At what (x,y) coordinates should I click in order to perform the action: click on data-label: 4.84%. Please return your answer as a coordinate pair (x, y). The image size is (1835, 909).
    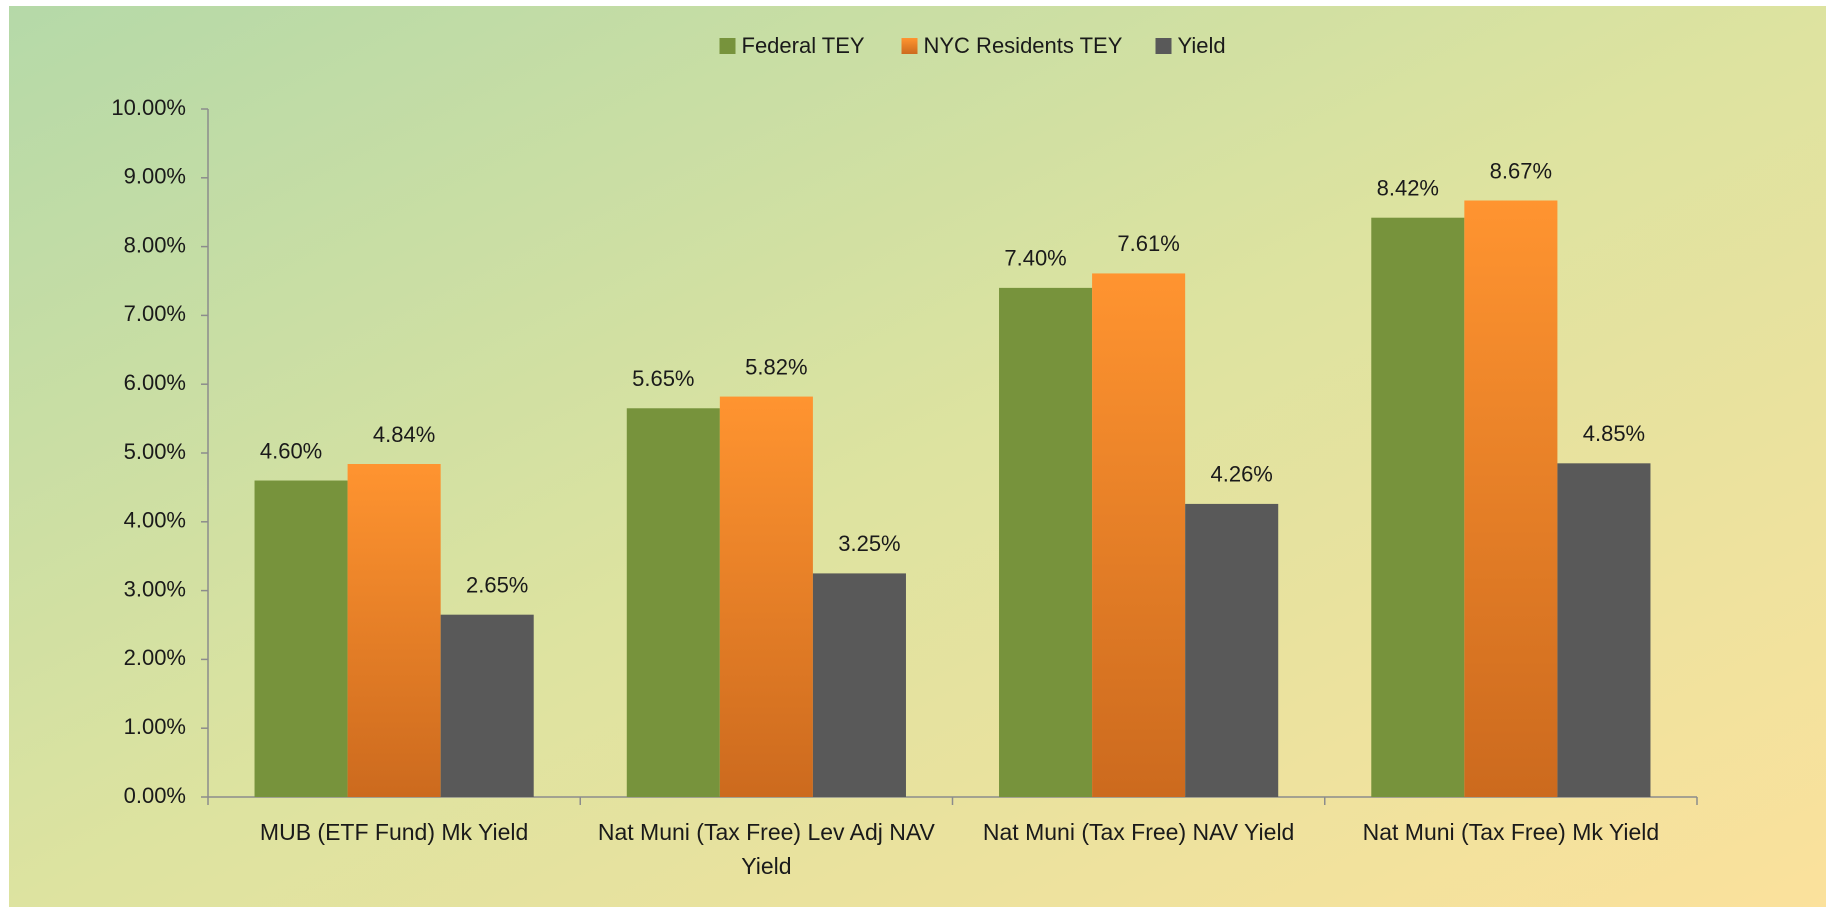
    Looking at the image, I should click on (404, 434).